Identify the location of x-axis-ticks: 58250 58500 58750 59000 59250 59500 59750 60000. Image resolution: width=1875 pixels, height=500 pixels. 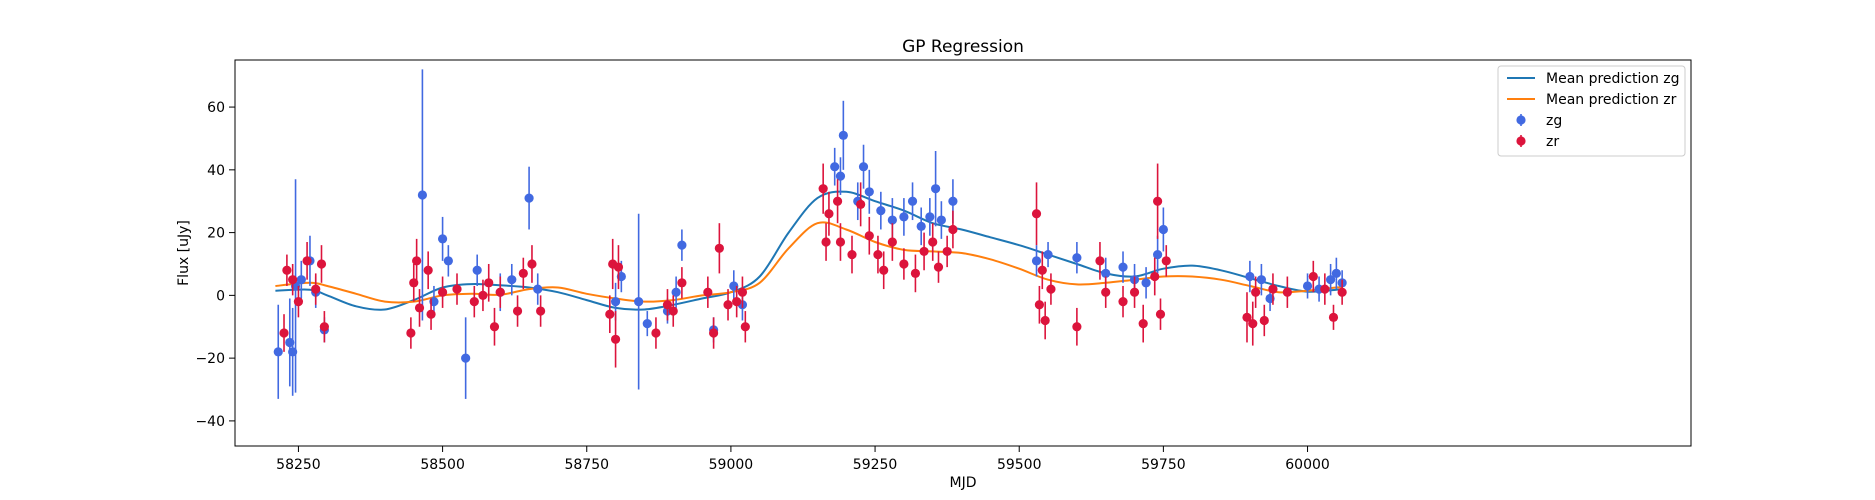
(803, 459).